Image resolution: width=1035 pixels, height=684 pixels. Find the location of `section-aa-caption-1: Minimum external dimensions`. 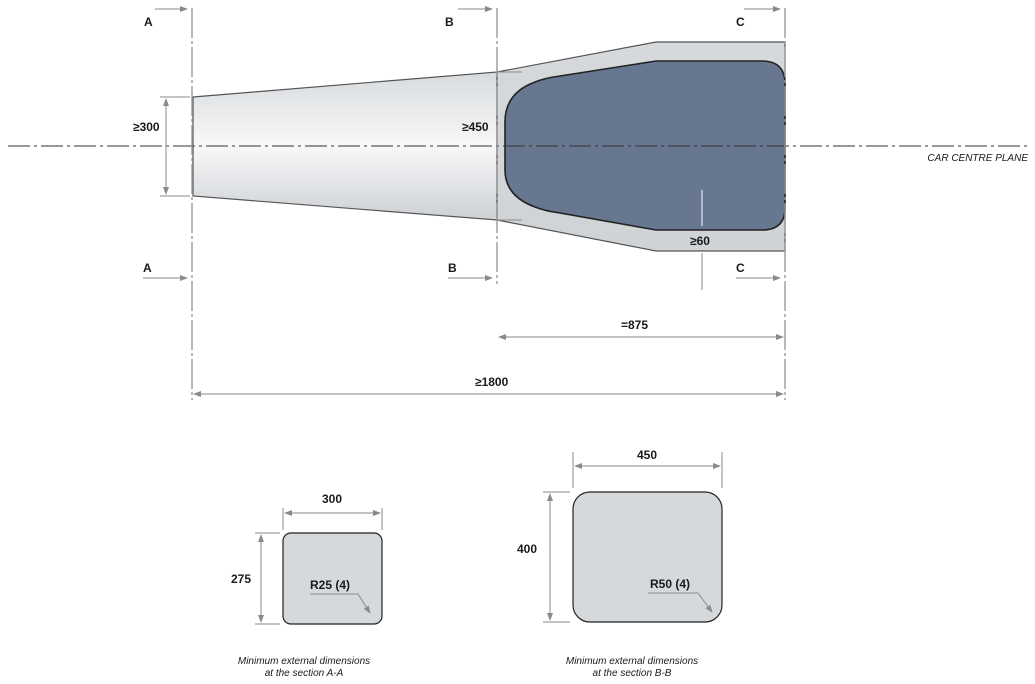

section-aa-caption-1: Minimum external dimensions is located at coordinates (304, 661).